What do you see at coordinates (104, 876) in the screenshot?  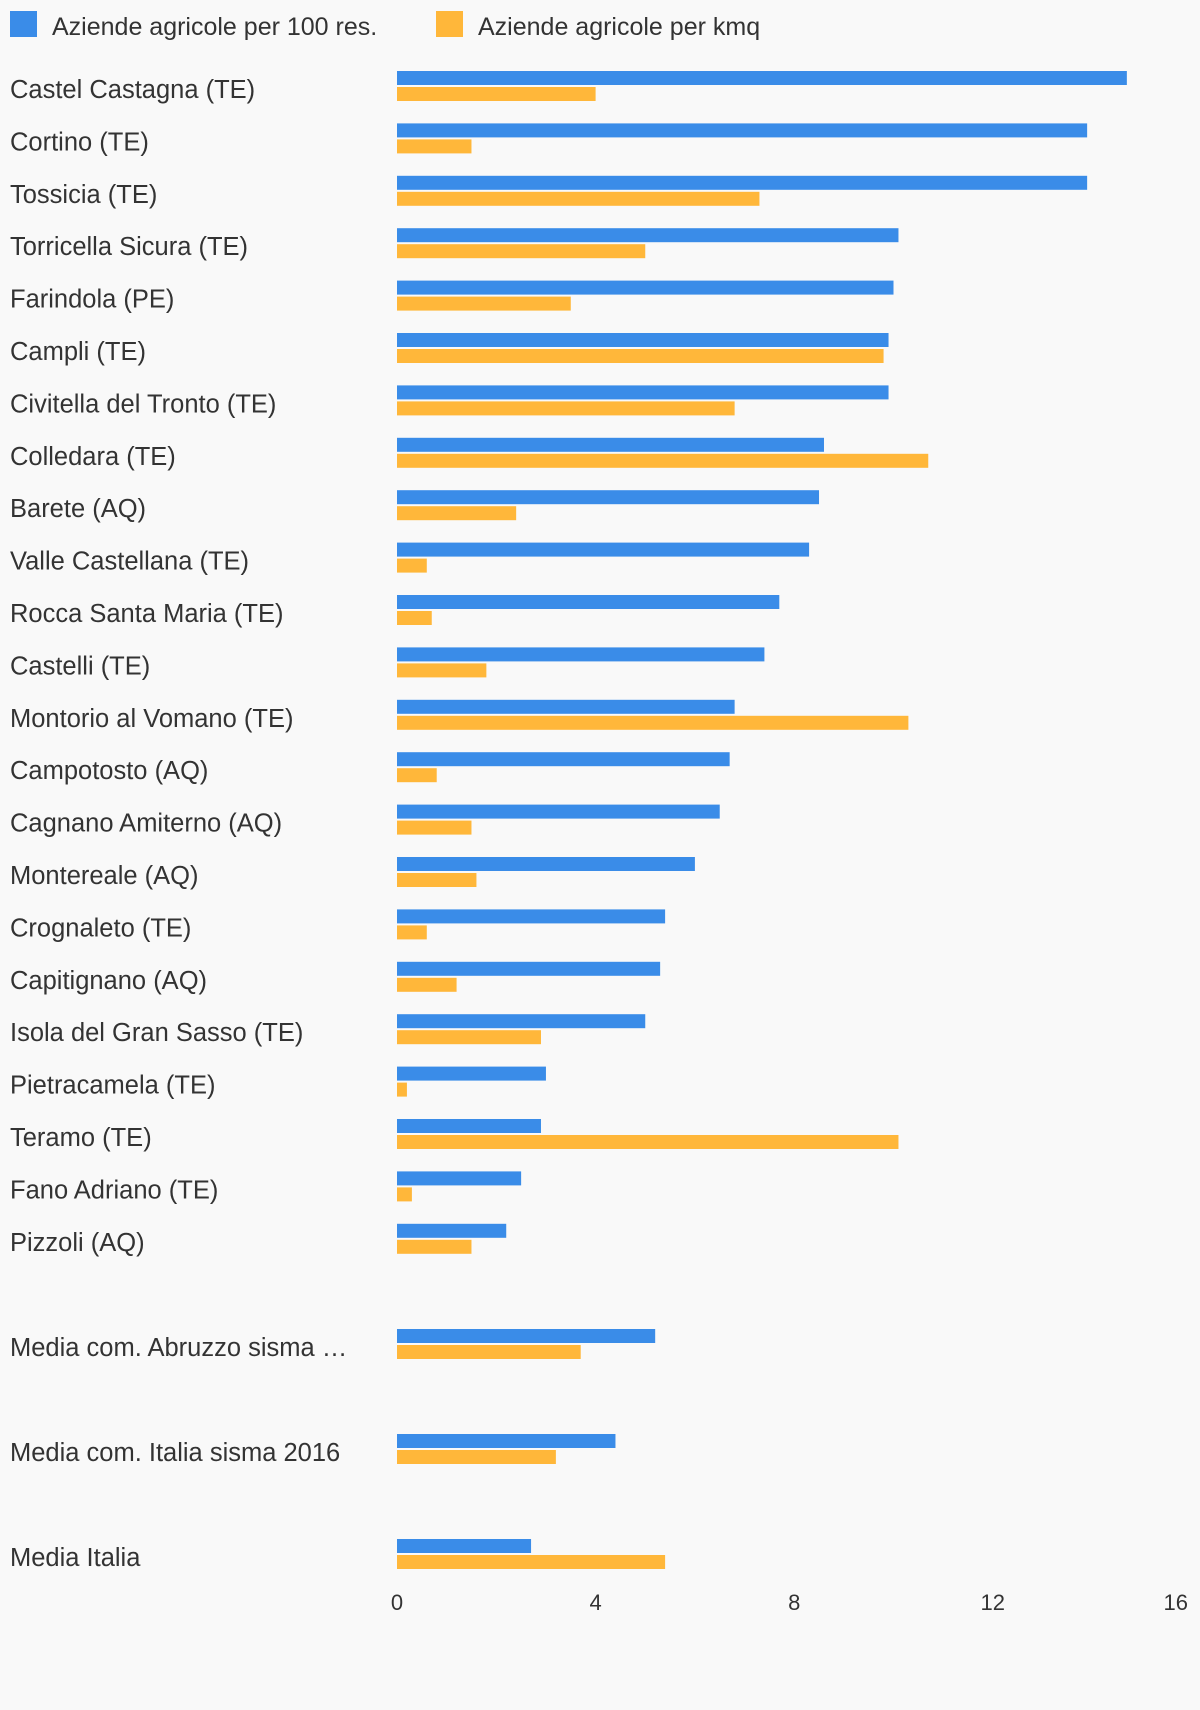 I see `category-label: Montereale (AQ)` at bounding box center [104, 876].